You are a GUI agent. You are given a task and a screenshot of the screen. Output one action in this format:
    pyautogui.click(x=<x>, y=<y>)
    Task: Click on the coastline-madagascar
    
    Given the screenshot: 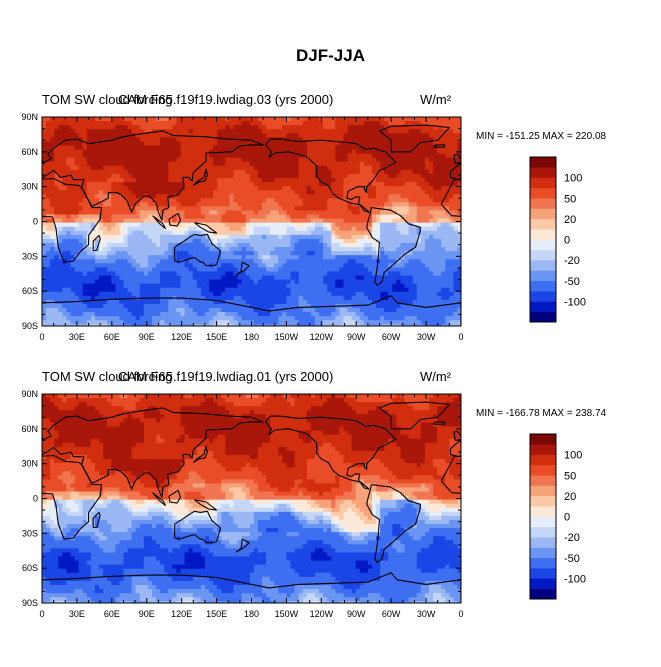 What is the action you would take?
    pyautogui.click(x=515, y=519)
    